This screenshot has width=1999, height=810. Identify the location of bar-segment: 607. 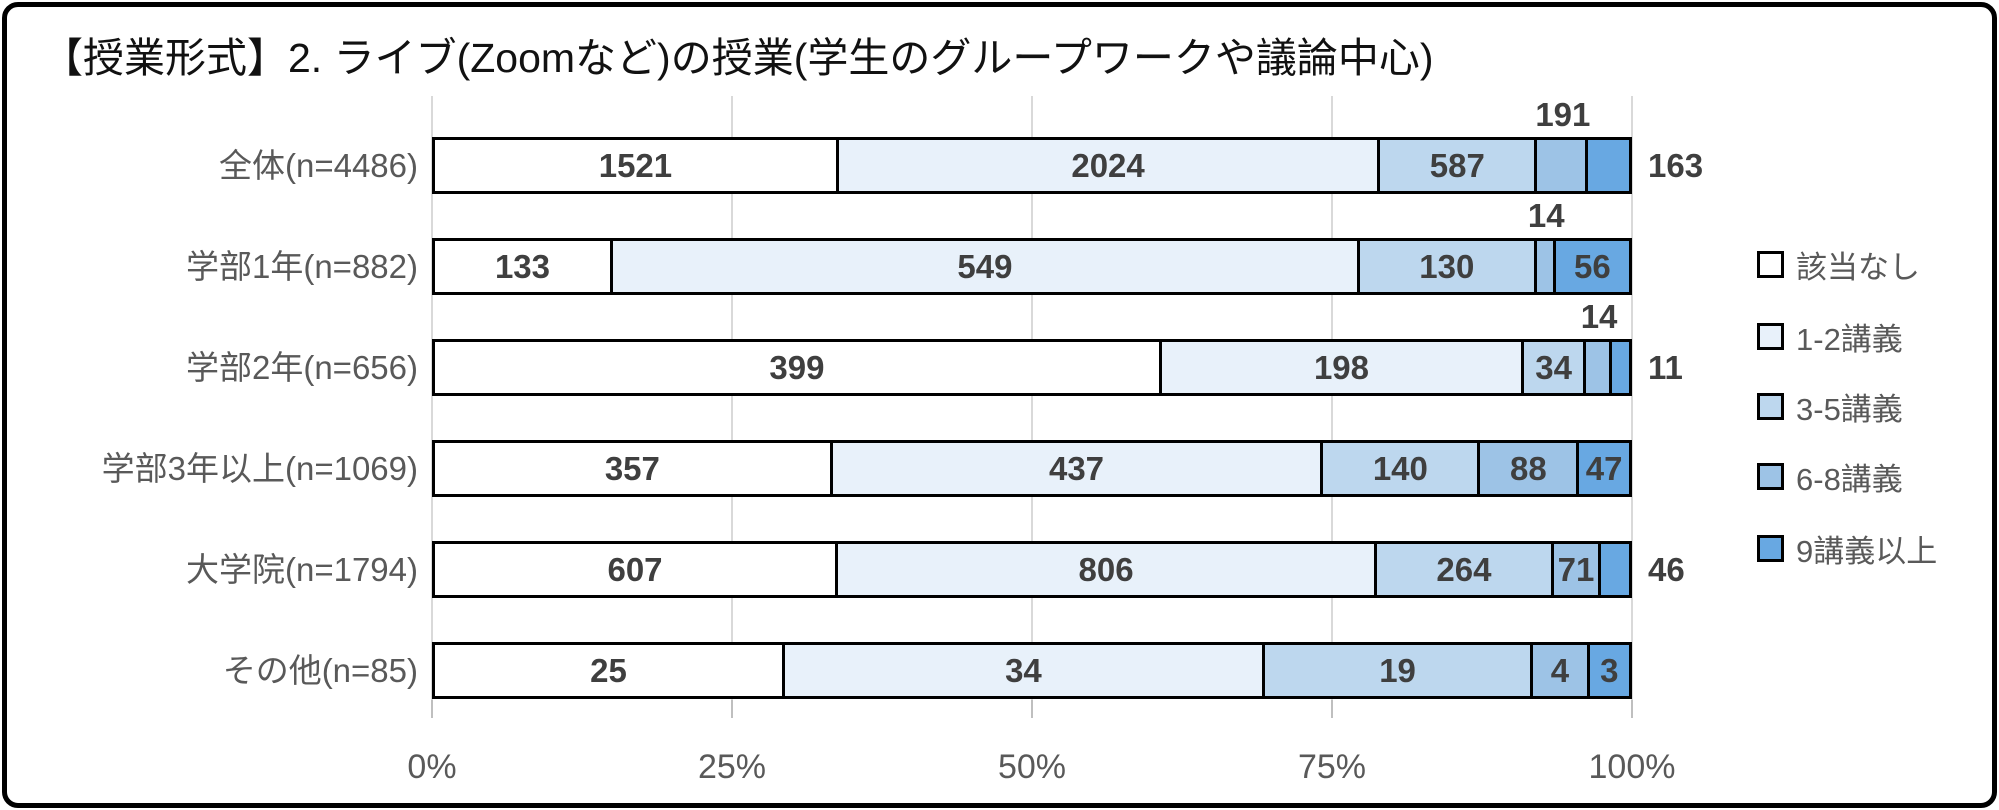
(635, 569).